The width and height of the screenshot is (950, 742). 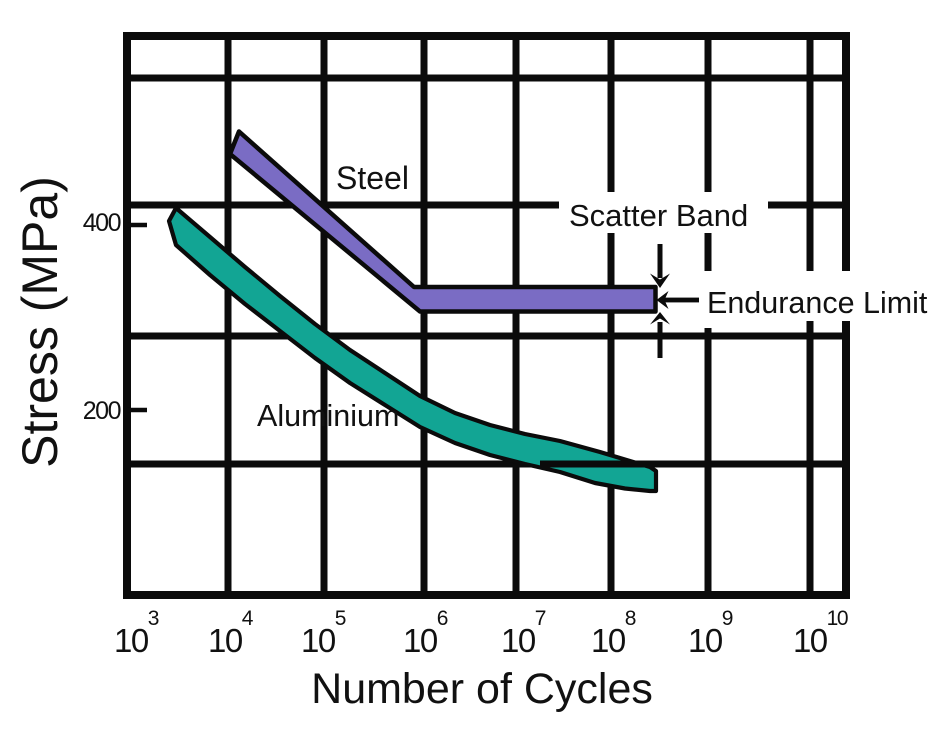 I want to click on svg-text: Scatter Band, so click(x=658, y=215).